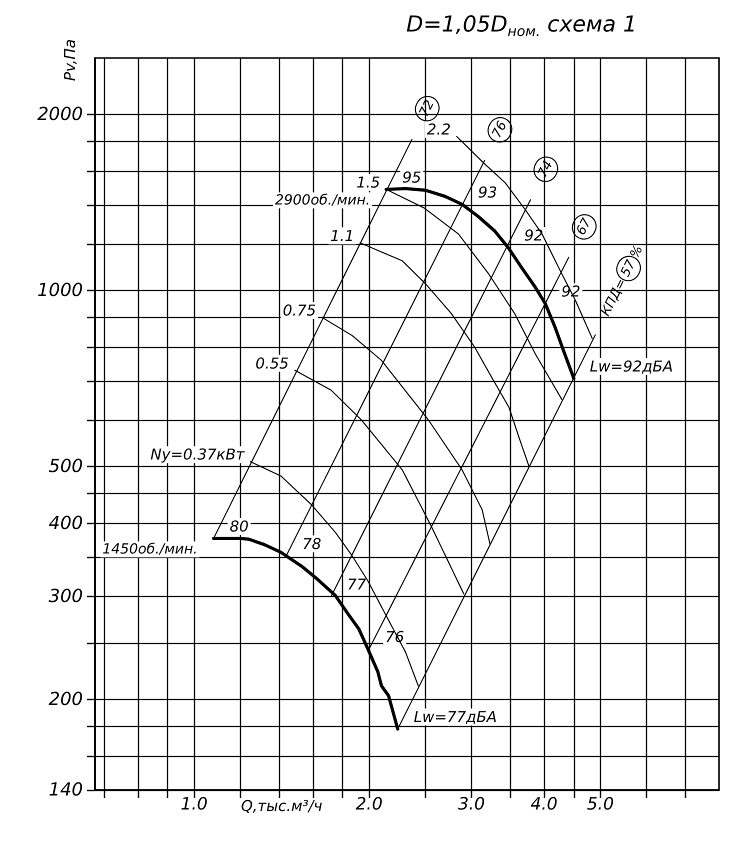 The height and width of the screenshot is (844, 742). What do you see at coordinates (65, 790) in the screenshot?
I see `y-tick-label: 140` at bounding box center [65, 790].